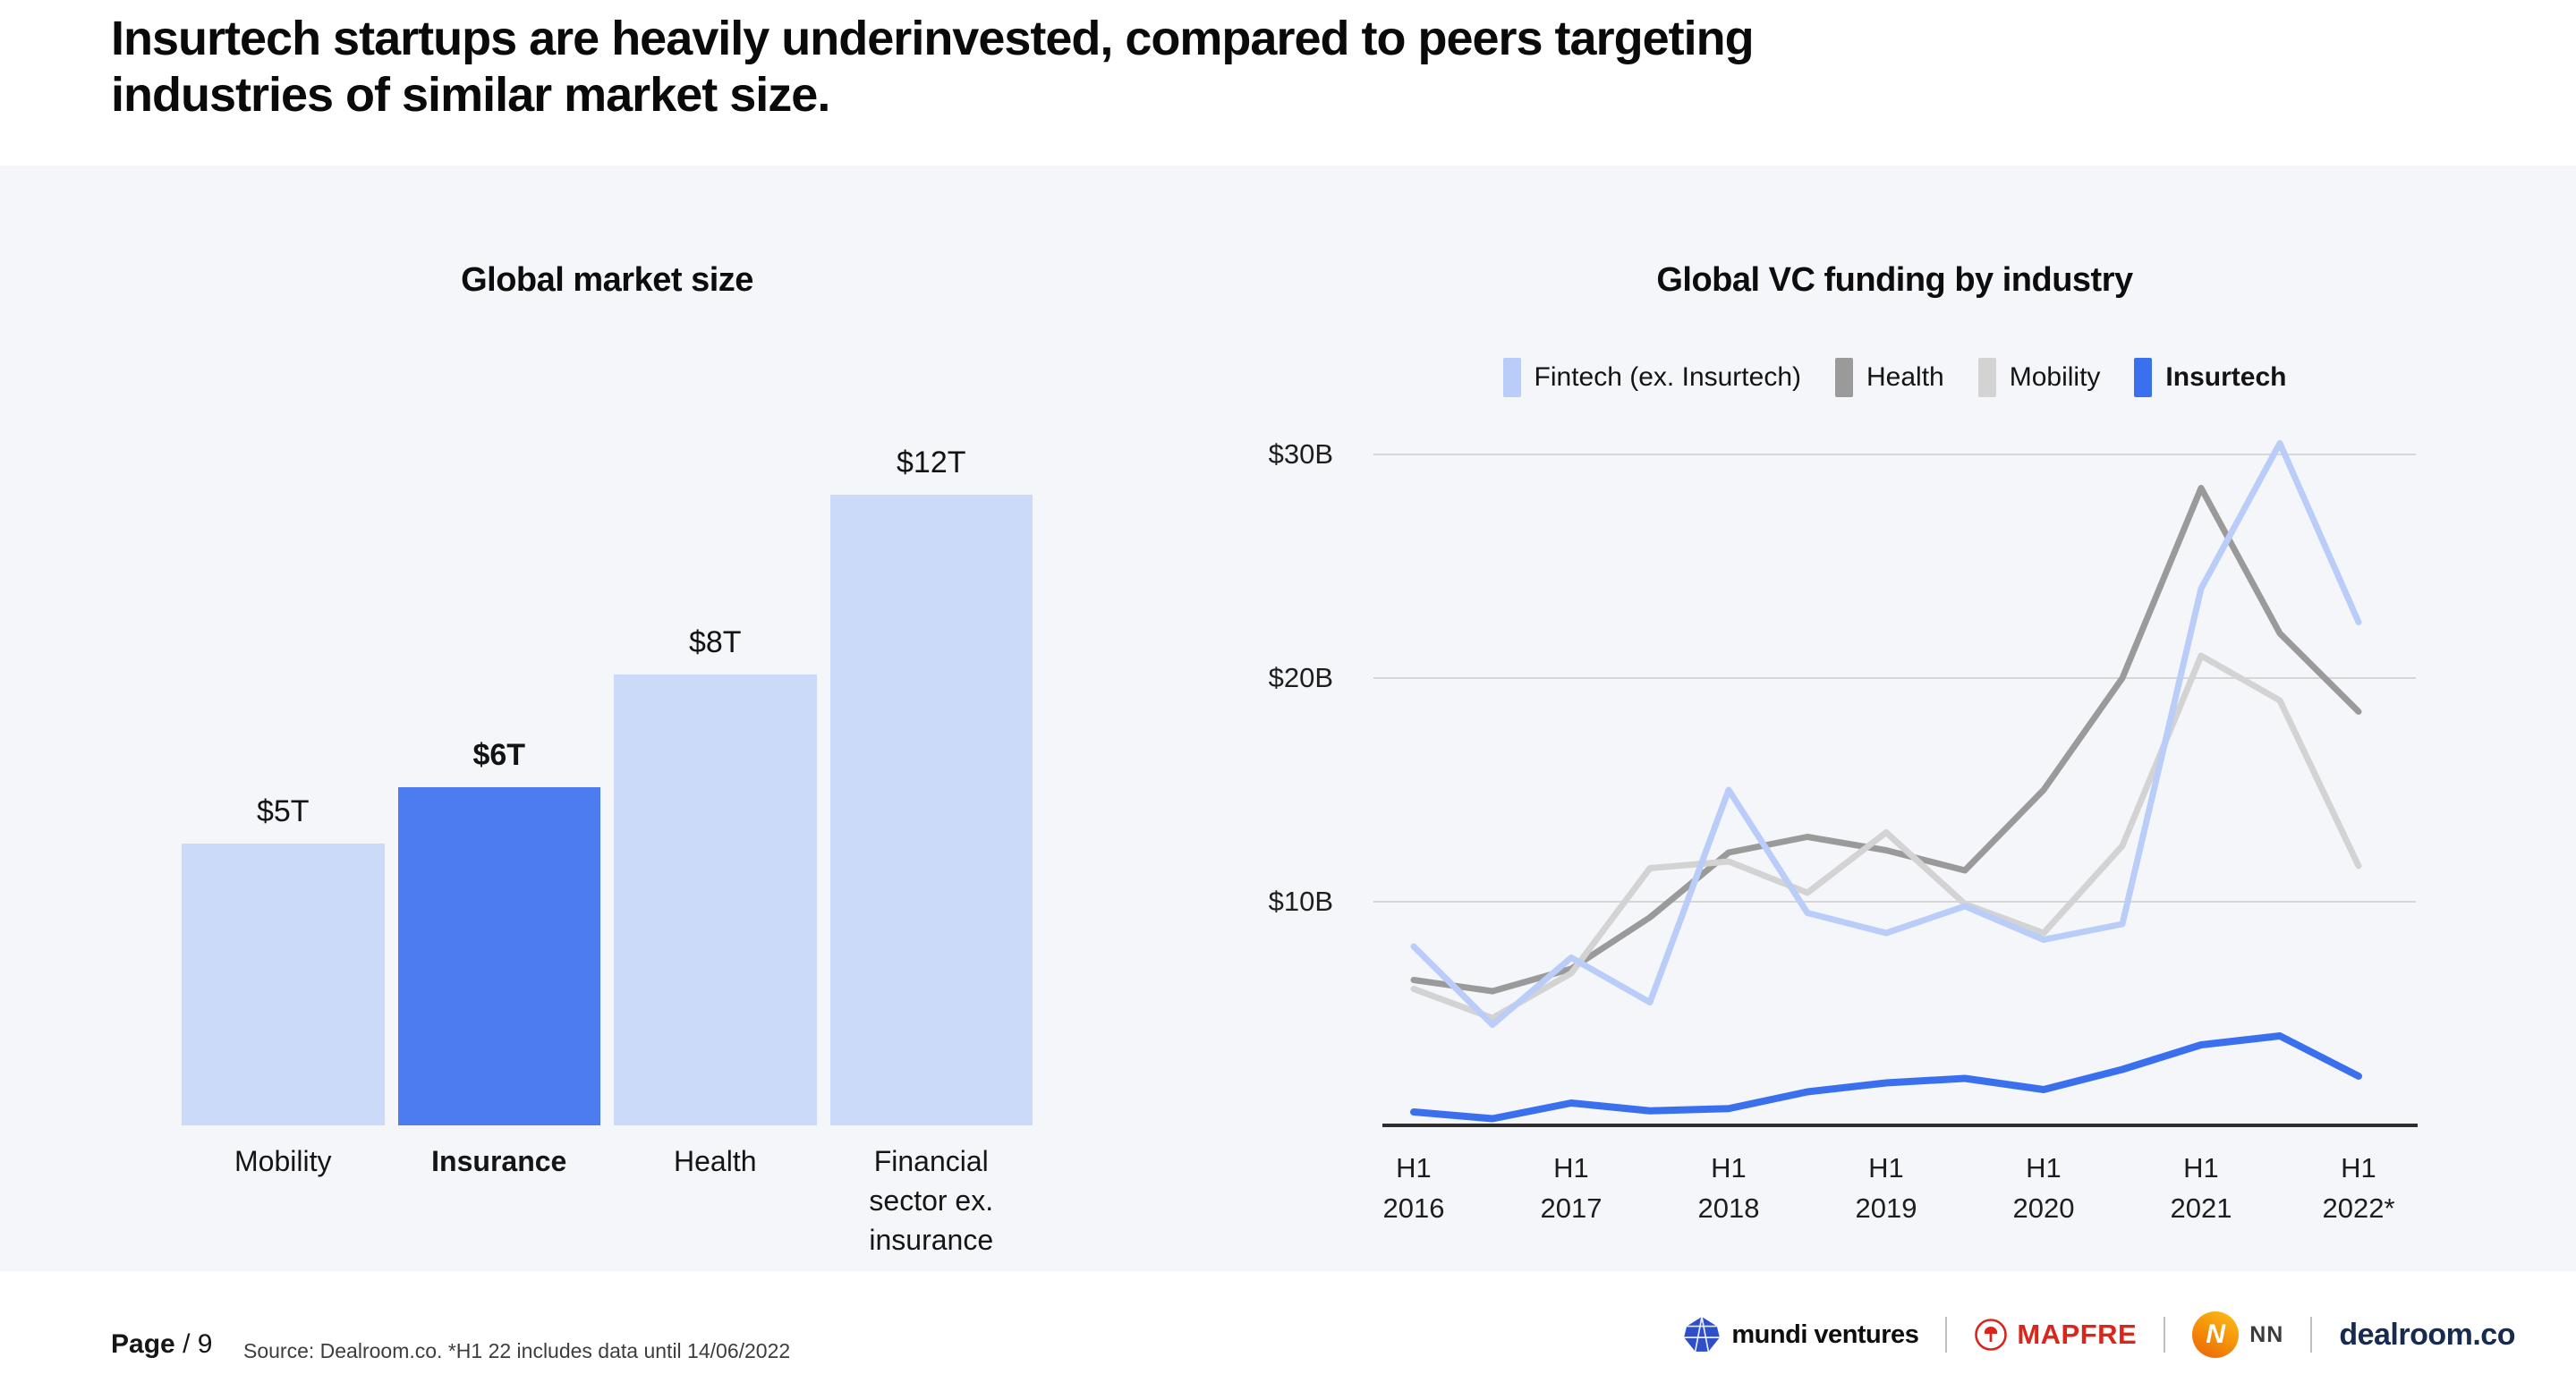  I want to click on mundi-ventures-label: mundi ventures, so click(1825, 1334).